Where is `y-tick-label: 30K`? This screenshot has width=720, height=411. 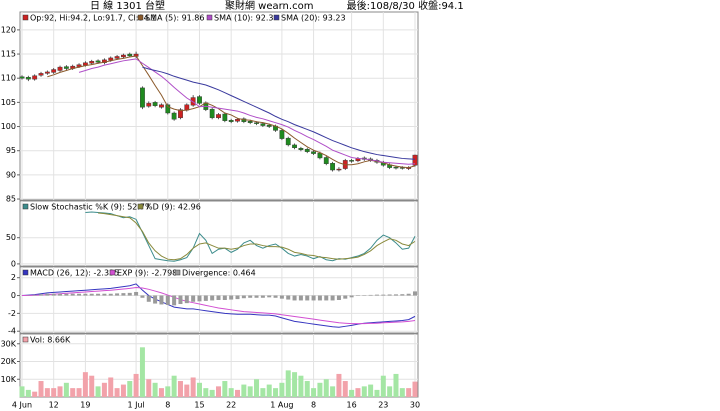 y-tick-label: 30K is located at coordinates (9, 343).